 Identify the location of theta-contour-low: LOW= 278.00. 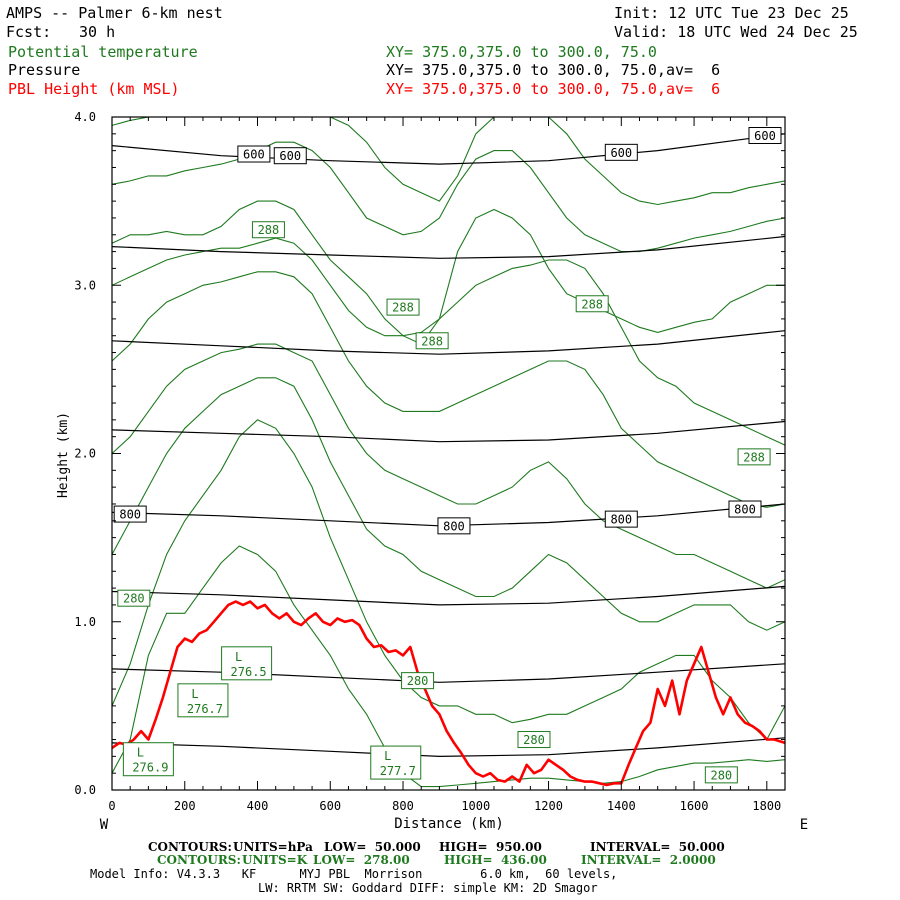
(361, 860).